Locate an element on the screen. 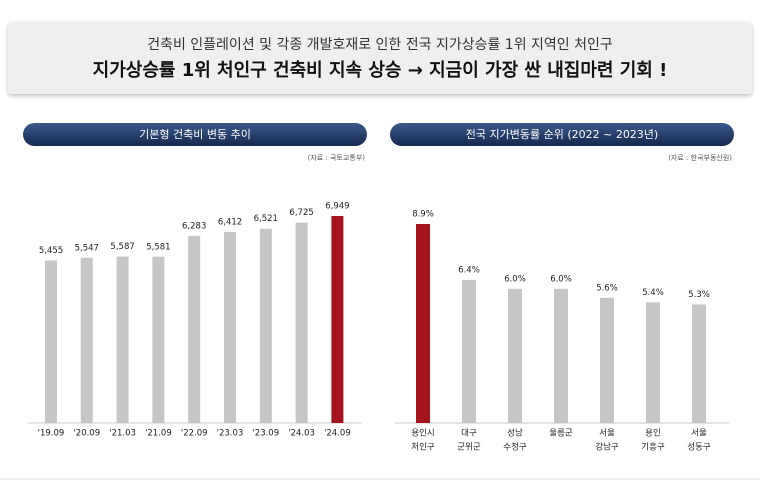 The height and width of the screenshot is (501, 760). value-label: 6.4% is located at coordinates (469, 270).